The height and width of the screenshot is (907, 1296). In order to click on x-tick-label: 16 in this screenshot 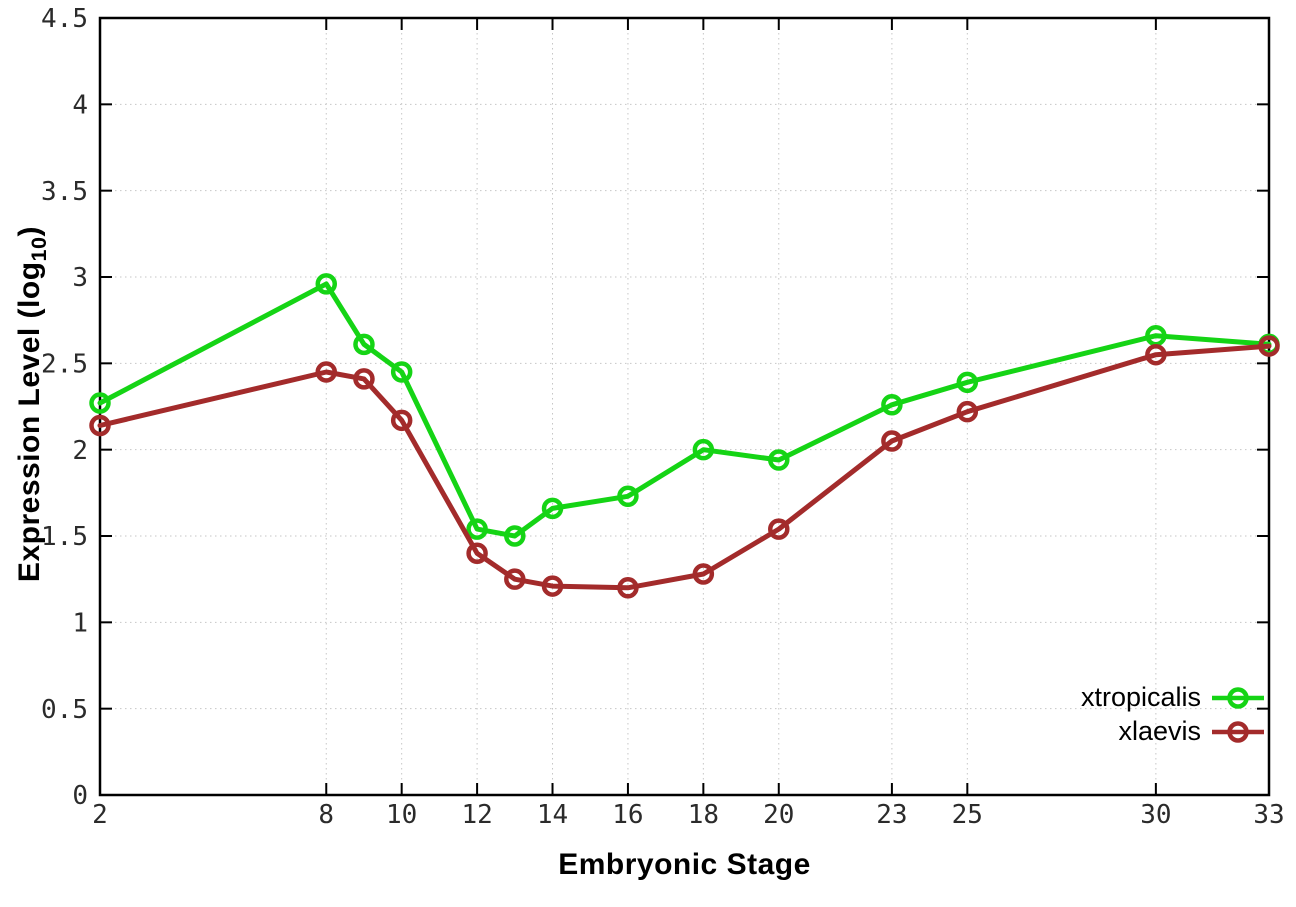, I will do `click(627, 815)`.